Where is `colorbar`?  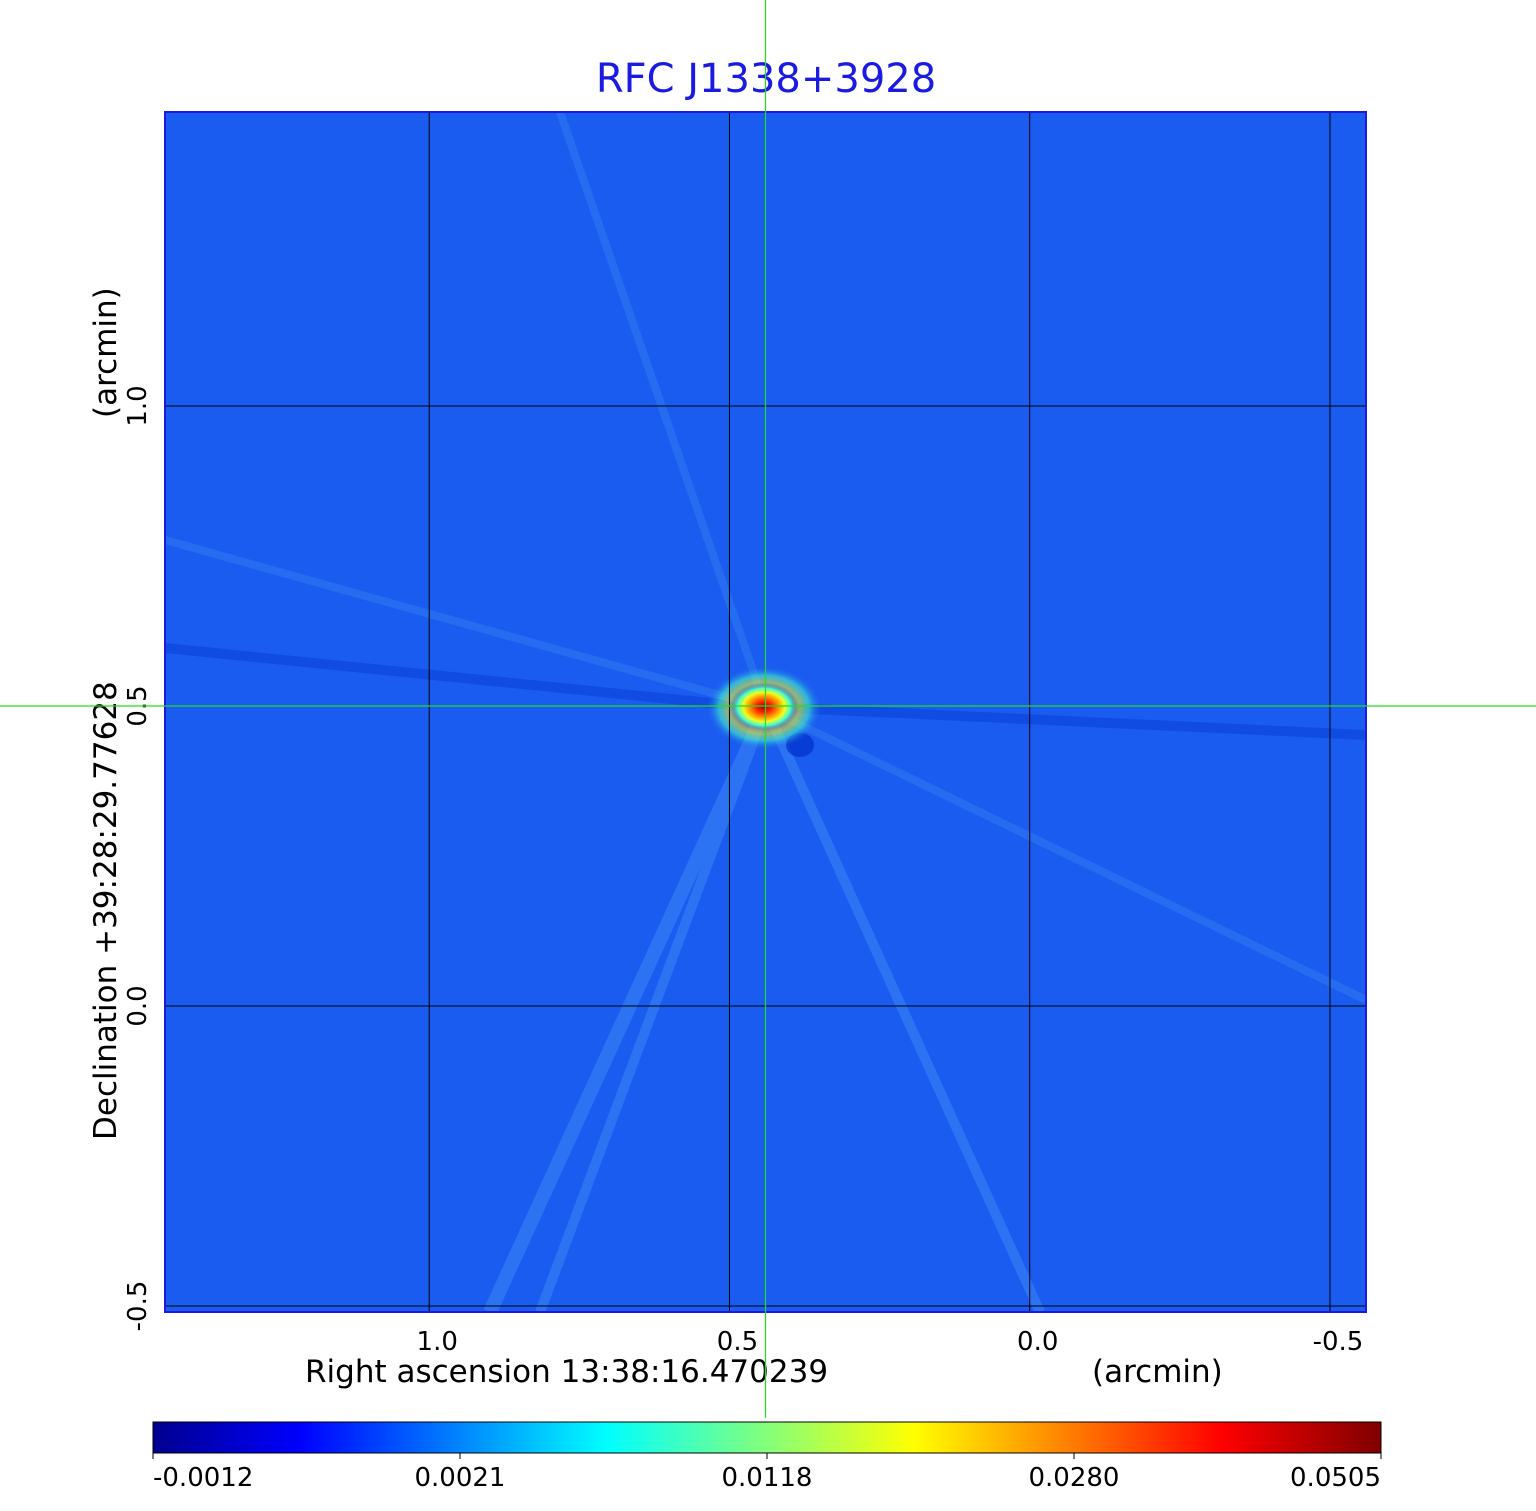
colorbar is located at coordinates (767, 1437).